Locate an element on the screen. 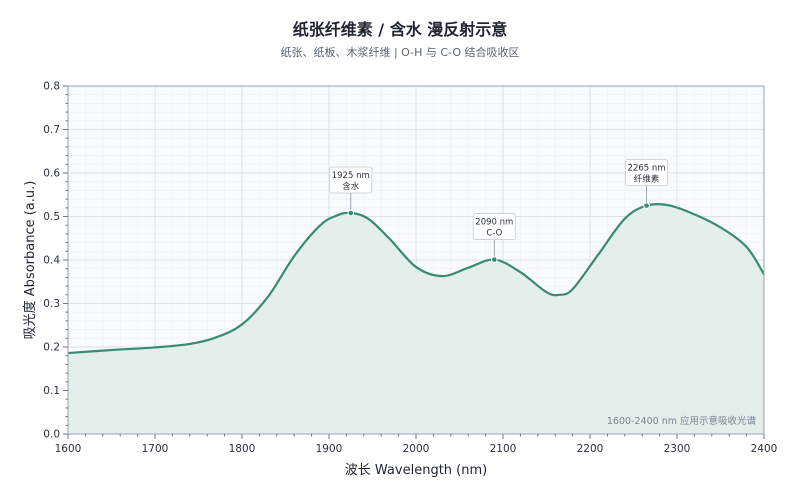 The width and height of the screenshot is (800, 500). y-tick-label: 0.6 is located at coordinates (51, 174).